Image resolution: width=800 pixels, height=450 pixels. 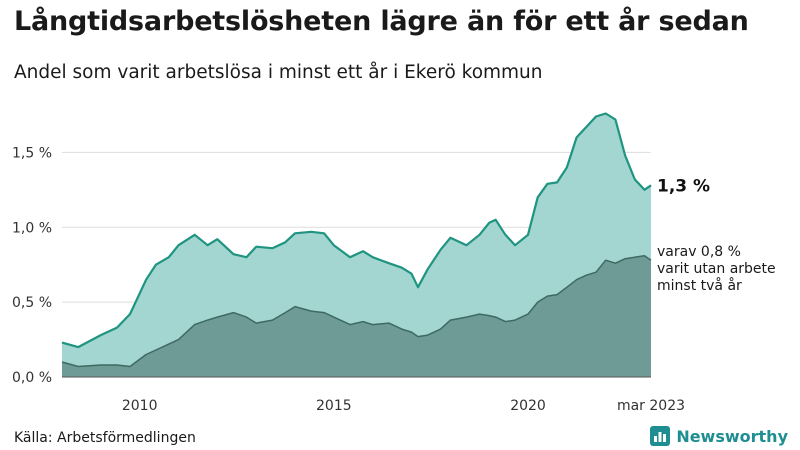 I want to click on brand-logo: Newsworthy, so click(x=719, y=436).